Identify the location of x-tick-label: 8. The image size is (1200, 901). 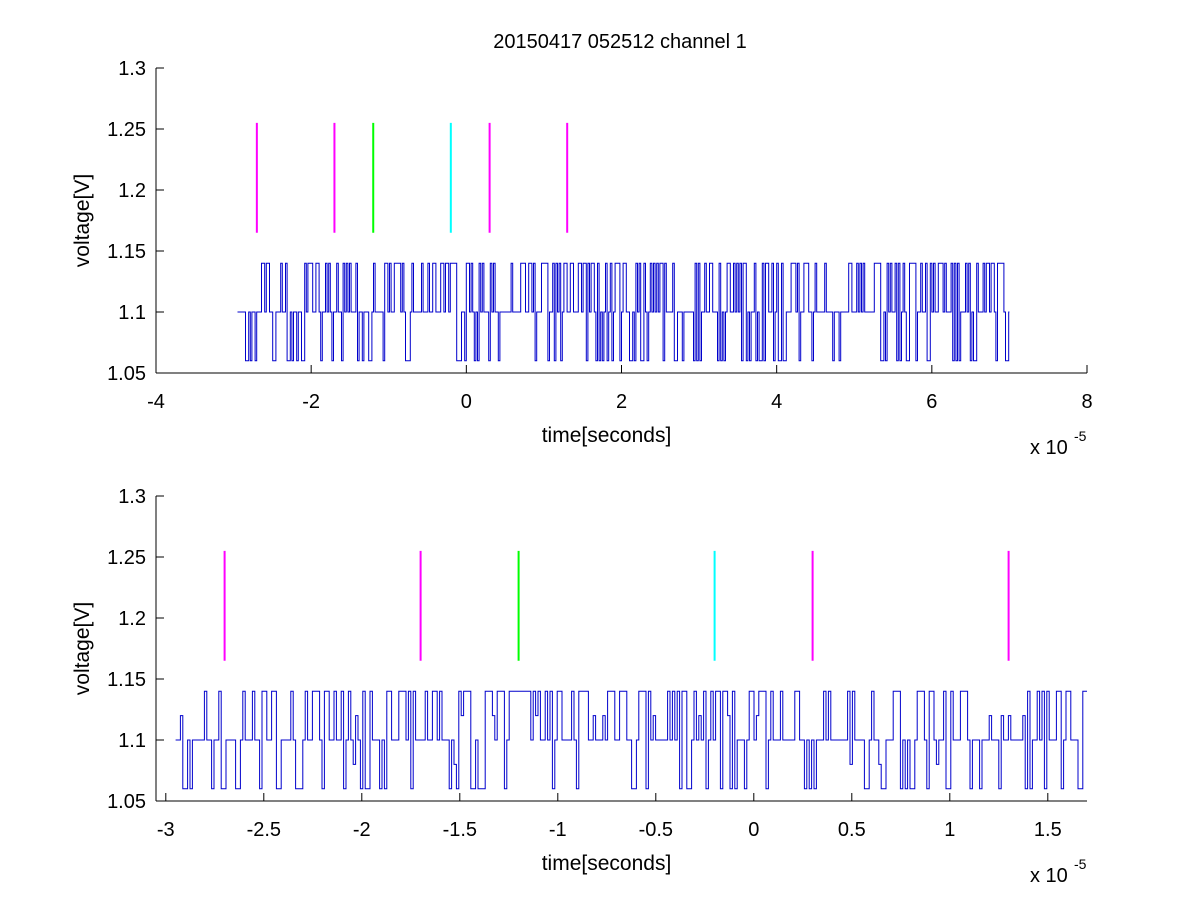
(1086, 402).